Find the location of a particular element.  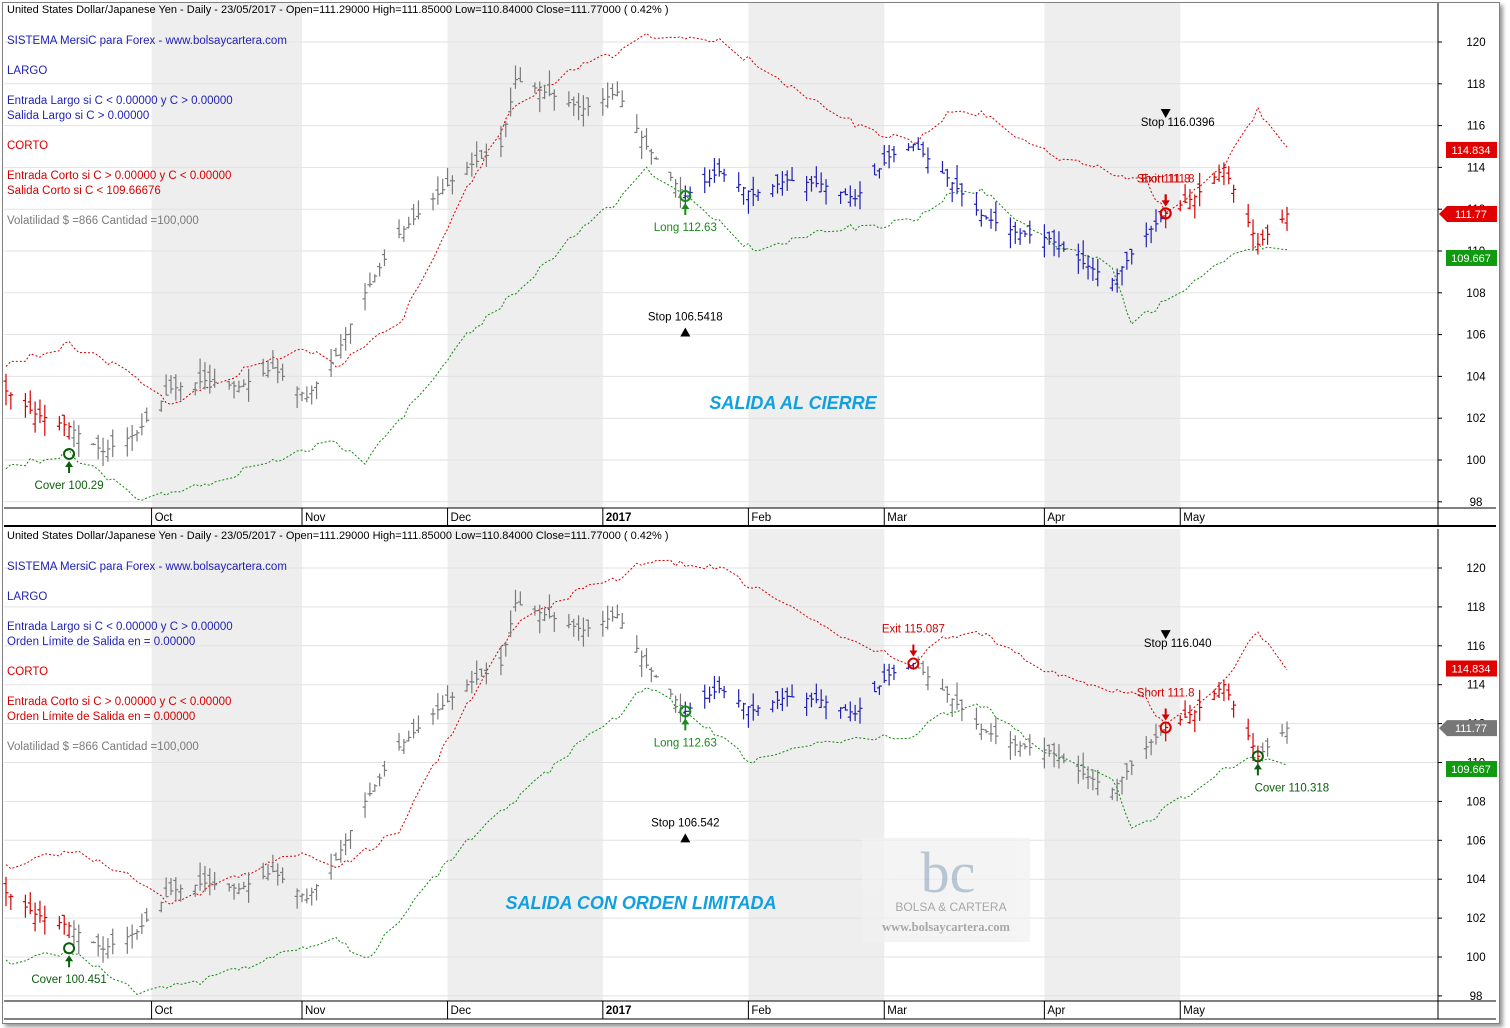

down-arrow-icon is located at coordinates (1165, 200).